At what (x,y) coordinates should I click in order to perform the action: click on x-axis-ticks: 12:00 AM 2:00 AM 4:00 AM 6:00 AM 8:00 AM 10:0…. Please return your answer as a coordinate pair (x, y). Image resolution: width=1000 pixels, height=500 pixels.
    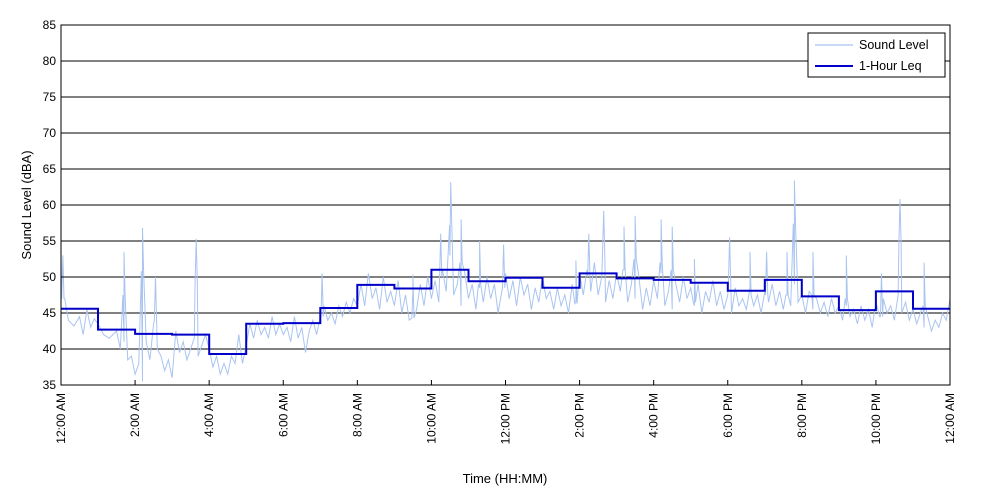
    Looking at the image, I should click on (505, 412).